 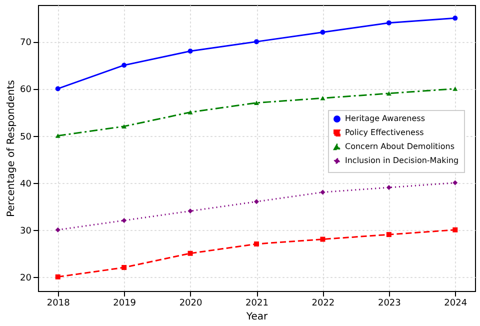 I want to click on x-tick-label: 2020, so click(x=191, y=303).